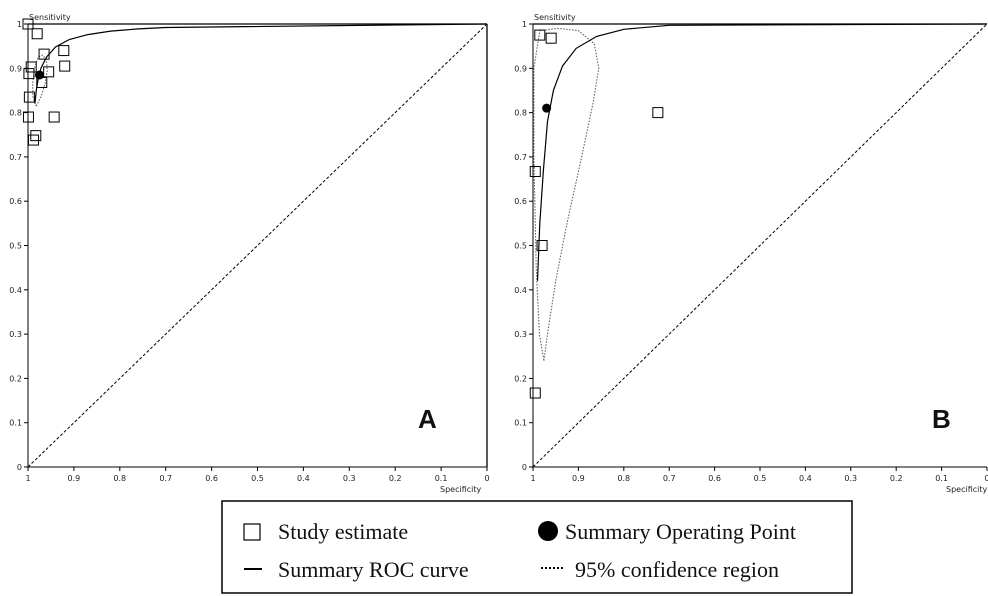 The width and height of the screenshot is (988, 596). Describe the element at coordinates (680, 531) in the screenshot. I see `legend-summary-point-label: Summary Operating Point` at that location.